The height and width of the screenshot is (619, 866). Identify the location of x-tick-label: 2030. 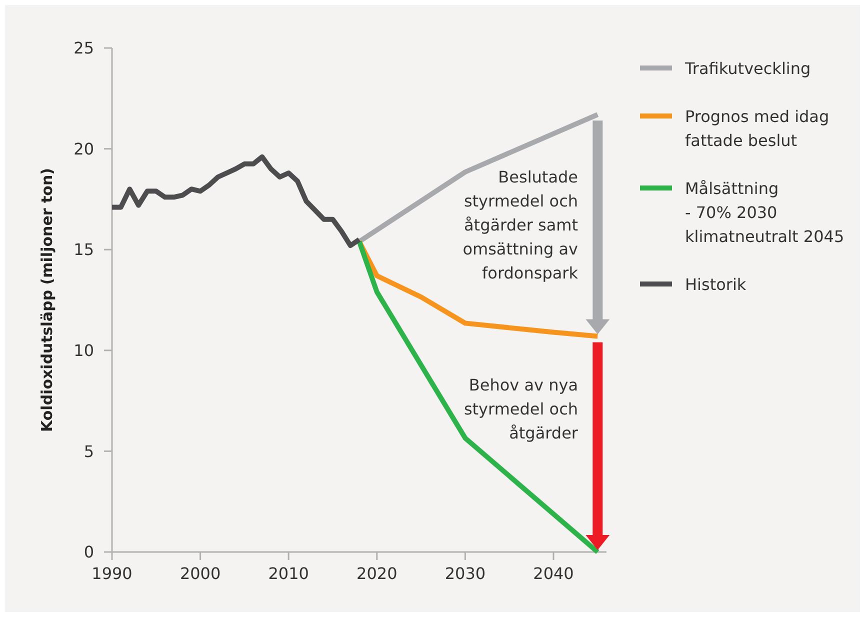
(465, 573).